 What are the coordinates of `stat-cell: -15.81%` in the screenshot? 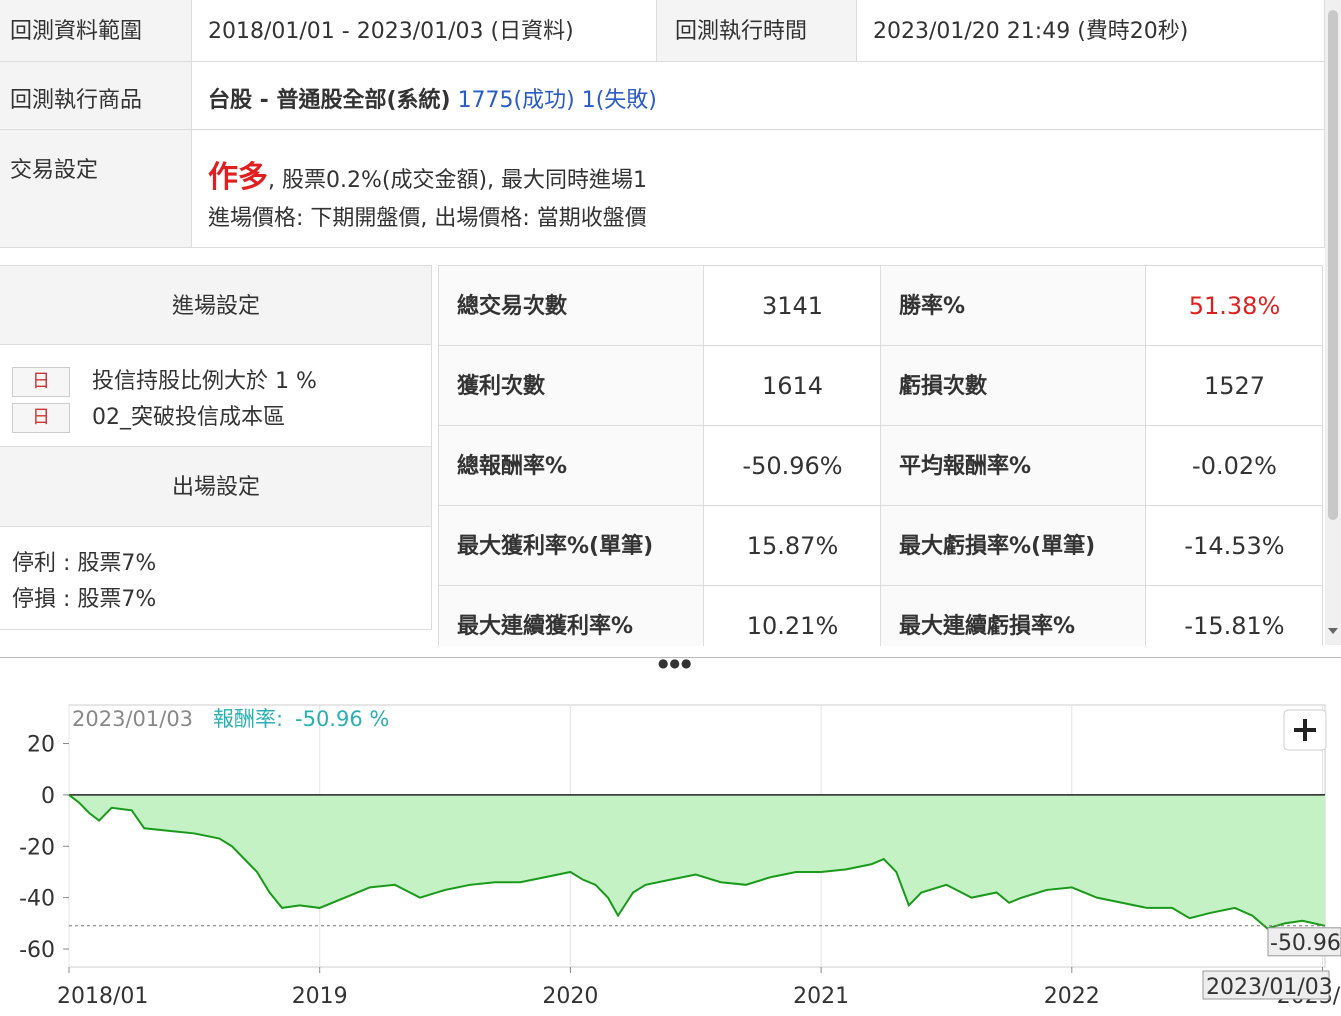 It's located at (1234, 616).